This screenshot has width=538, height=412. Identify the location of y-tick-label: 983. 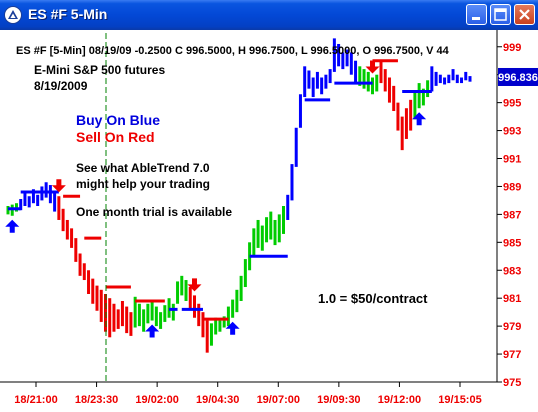
(512, 271).